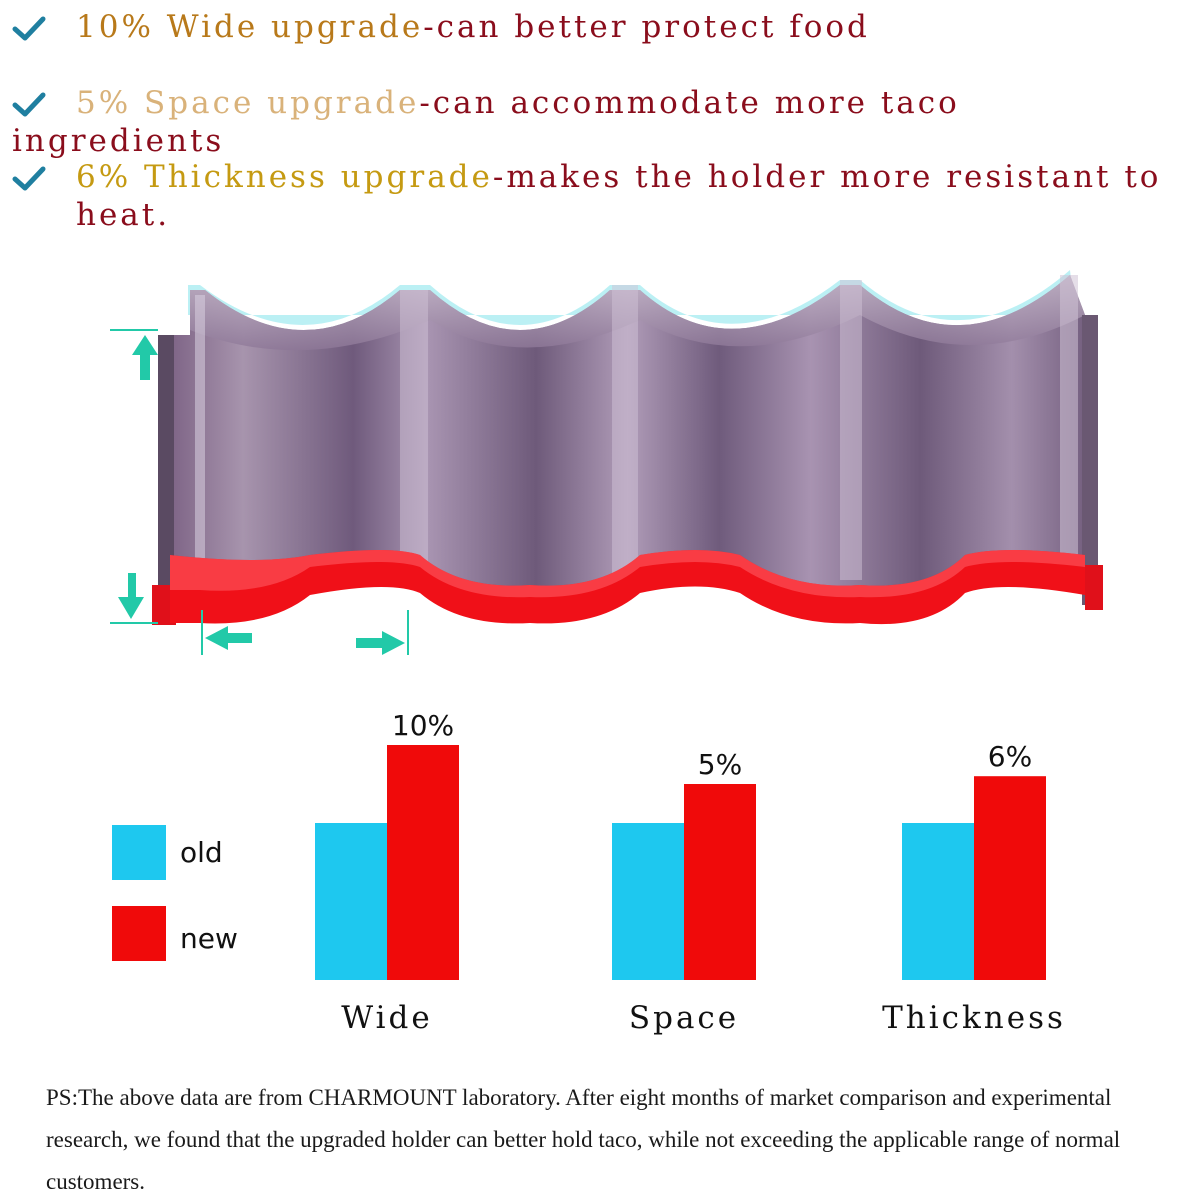 This screenshot has height=1203, width=1200. What do you see at coordinates (123, 215) in the screenshot?
I see `feature-description-continued: heat.` at bounding box center [123, 215].